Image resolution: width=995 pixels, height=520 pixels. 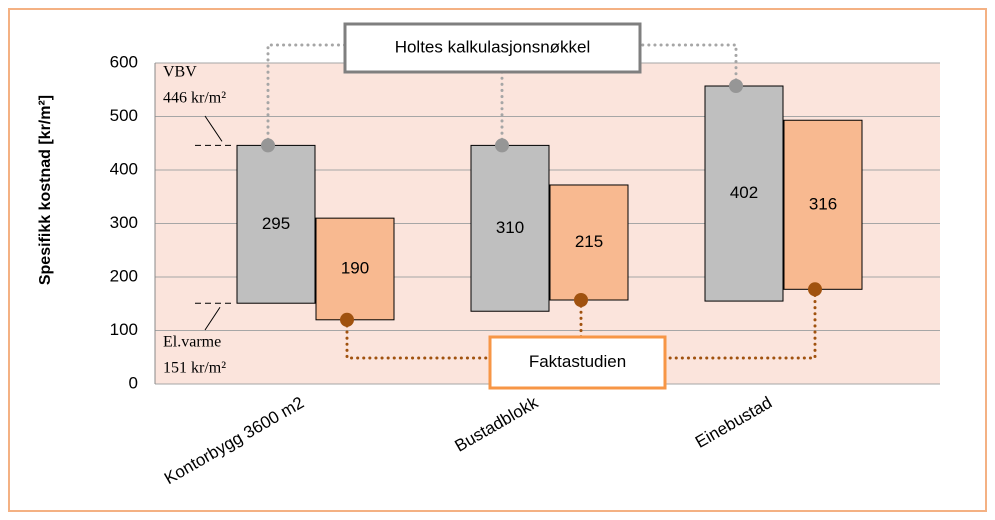 I want to click on y-tick-label: 500, so click(x=124, y=115).